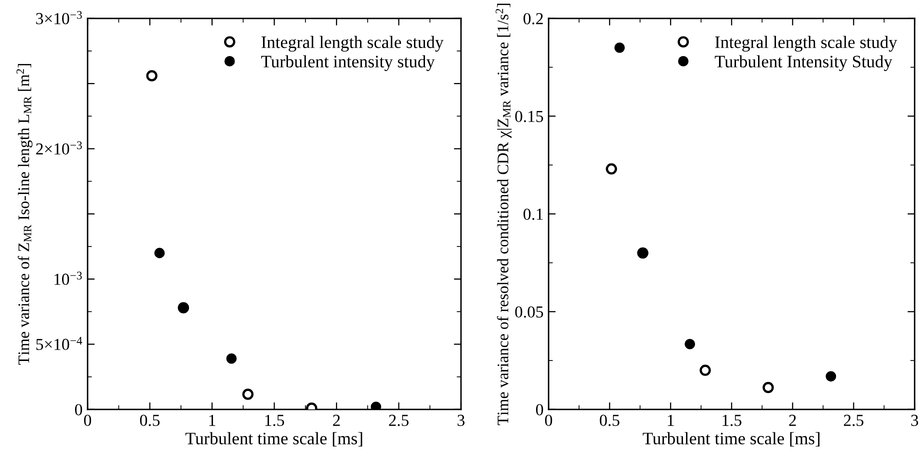 Image resolution: width=922 pixels, height=460 pixels. Describe the element at coordinates (68, 278) in the screenshot. I see `y-tick-label: 10$^{−3}$` at that location.